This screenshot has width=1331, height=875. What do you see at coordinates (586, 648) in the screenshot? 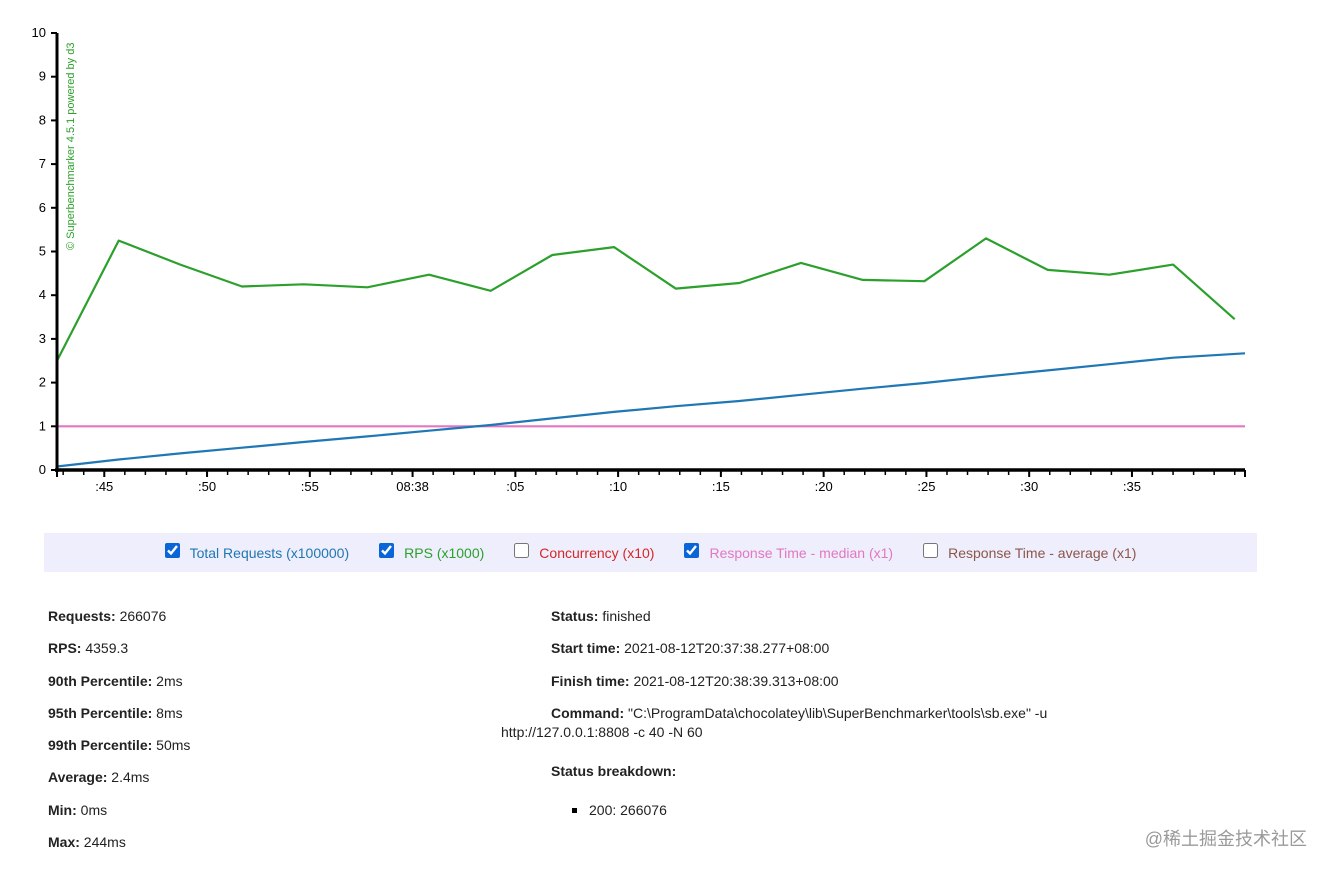
I see `start-time-label: Start time:` at bounding box center [586, 648].